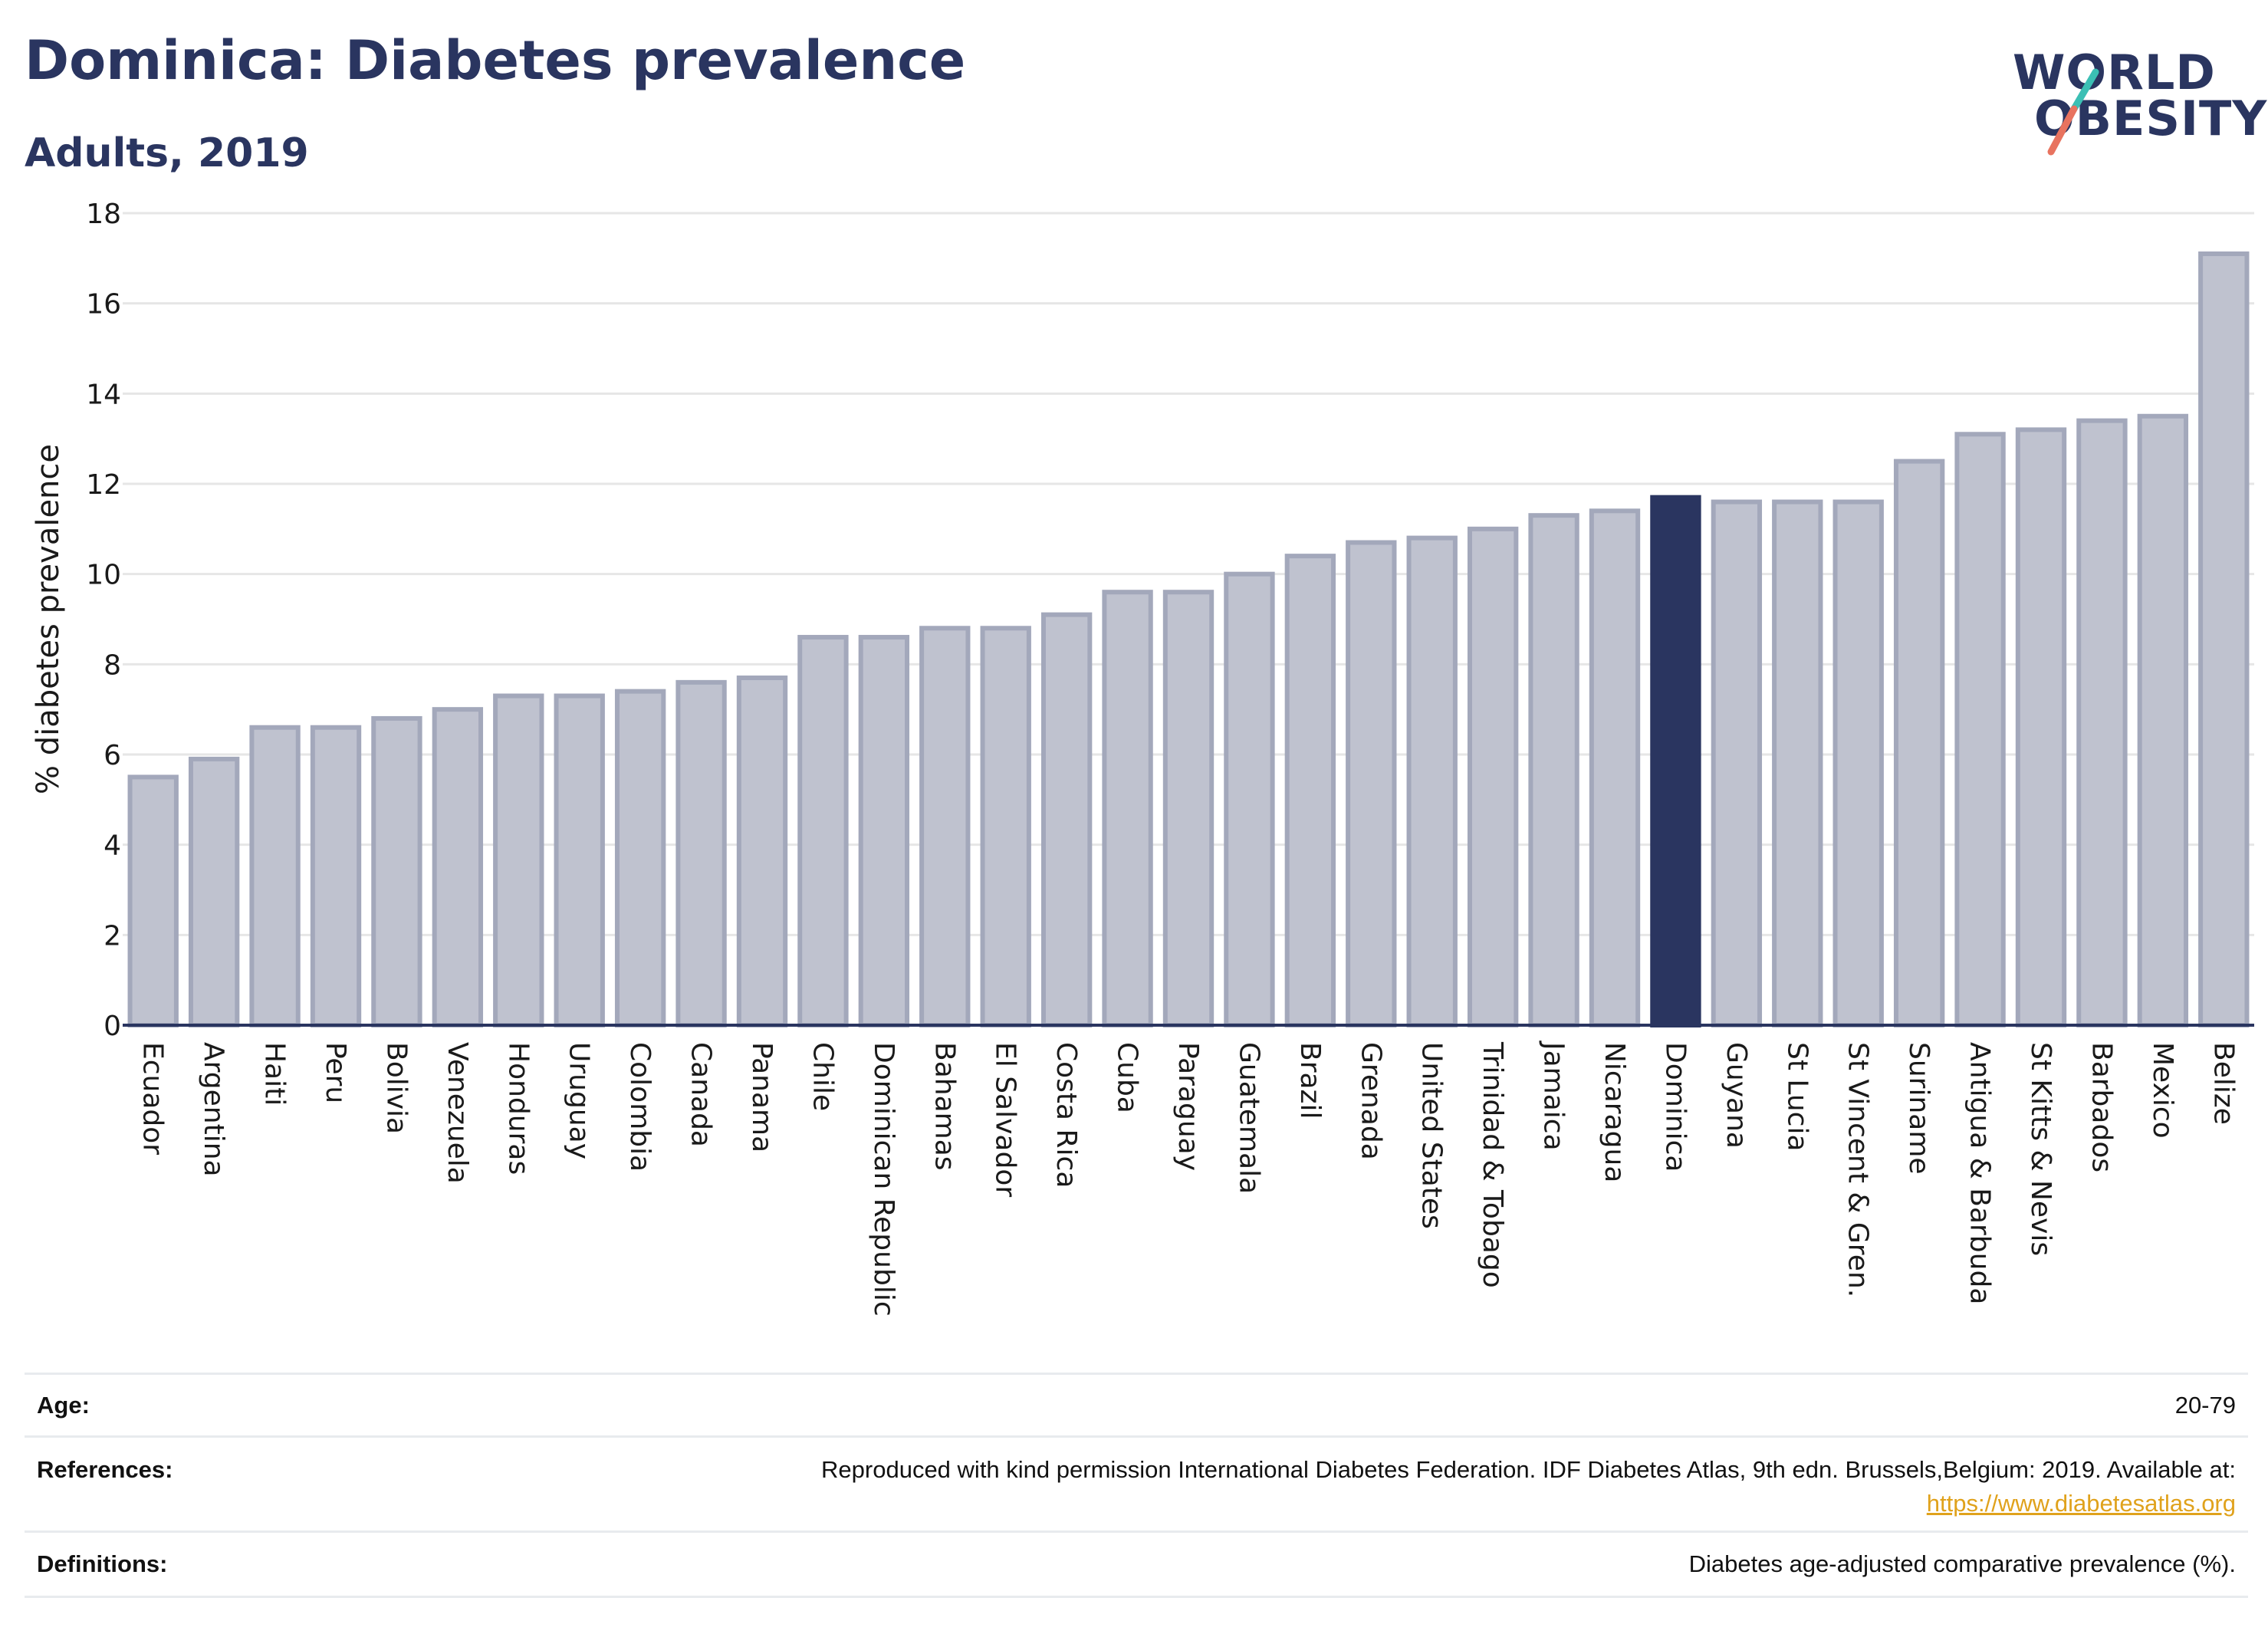 Image resolution: width=2268 pixels, height=1634 pixels. Describe the element at coordinates (112, 665) in the screenshot. I see `y-tick-label: 8` at that location.